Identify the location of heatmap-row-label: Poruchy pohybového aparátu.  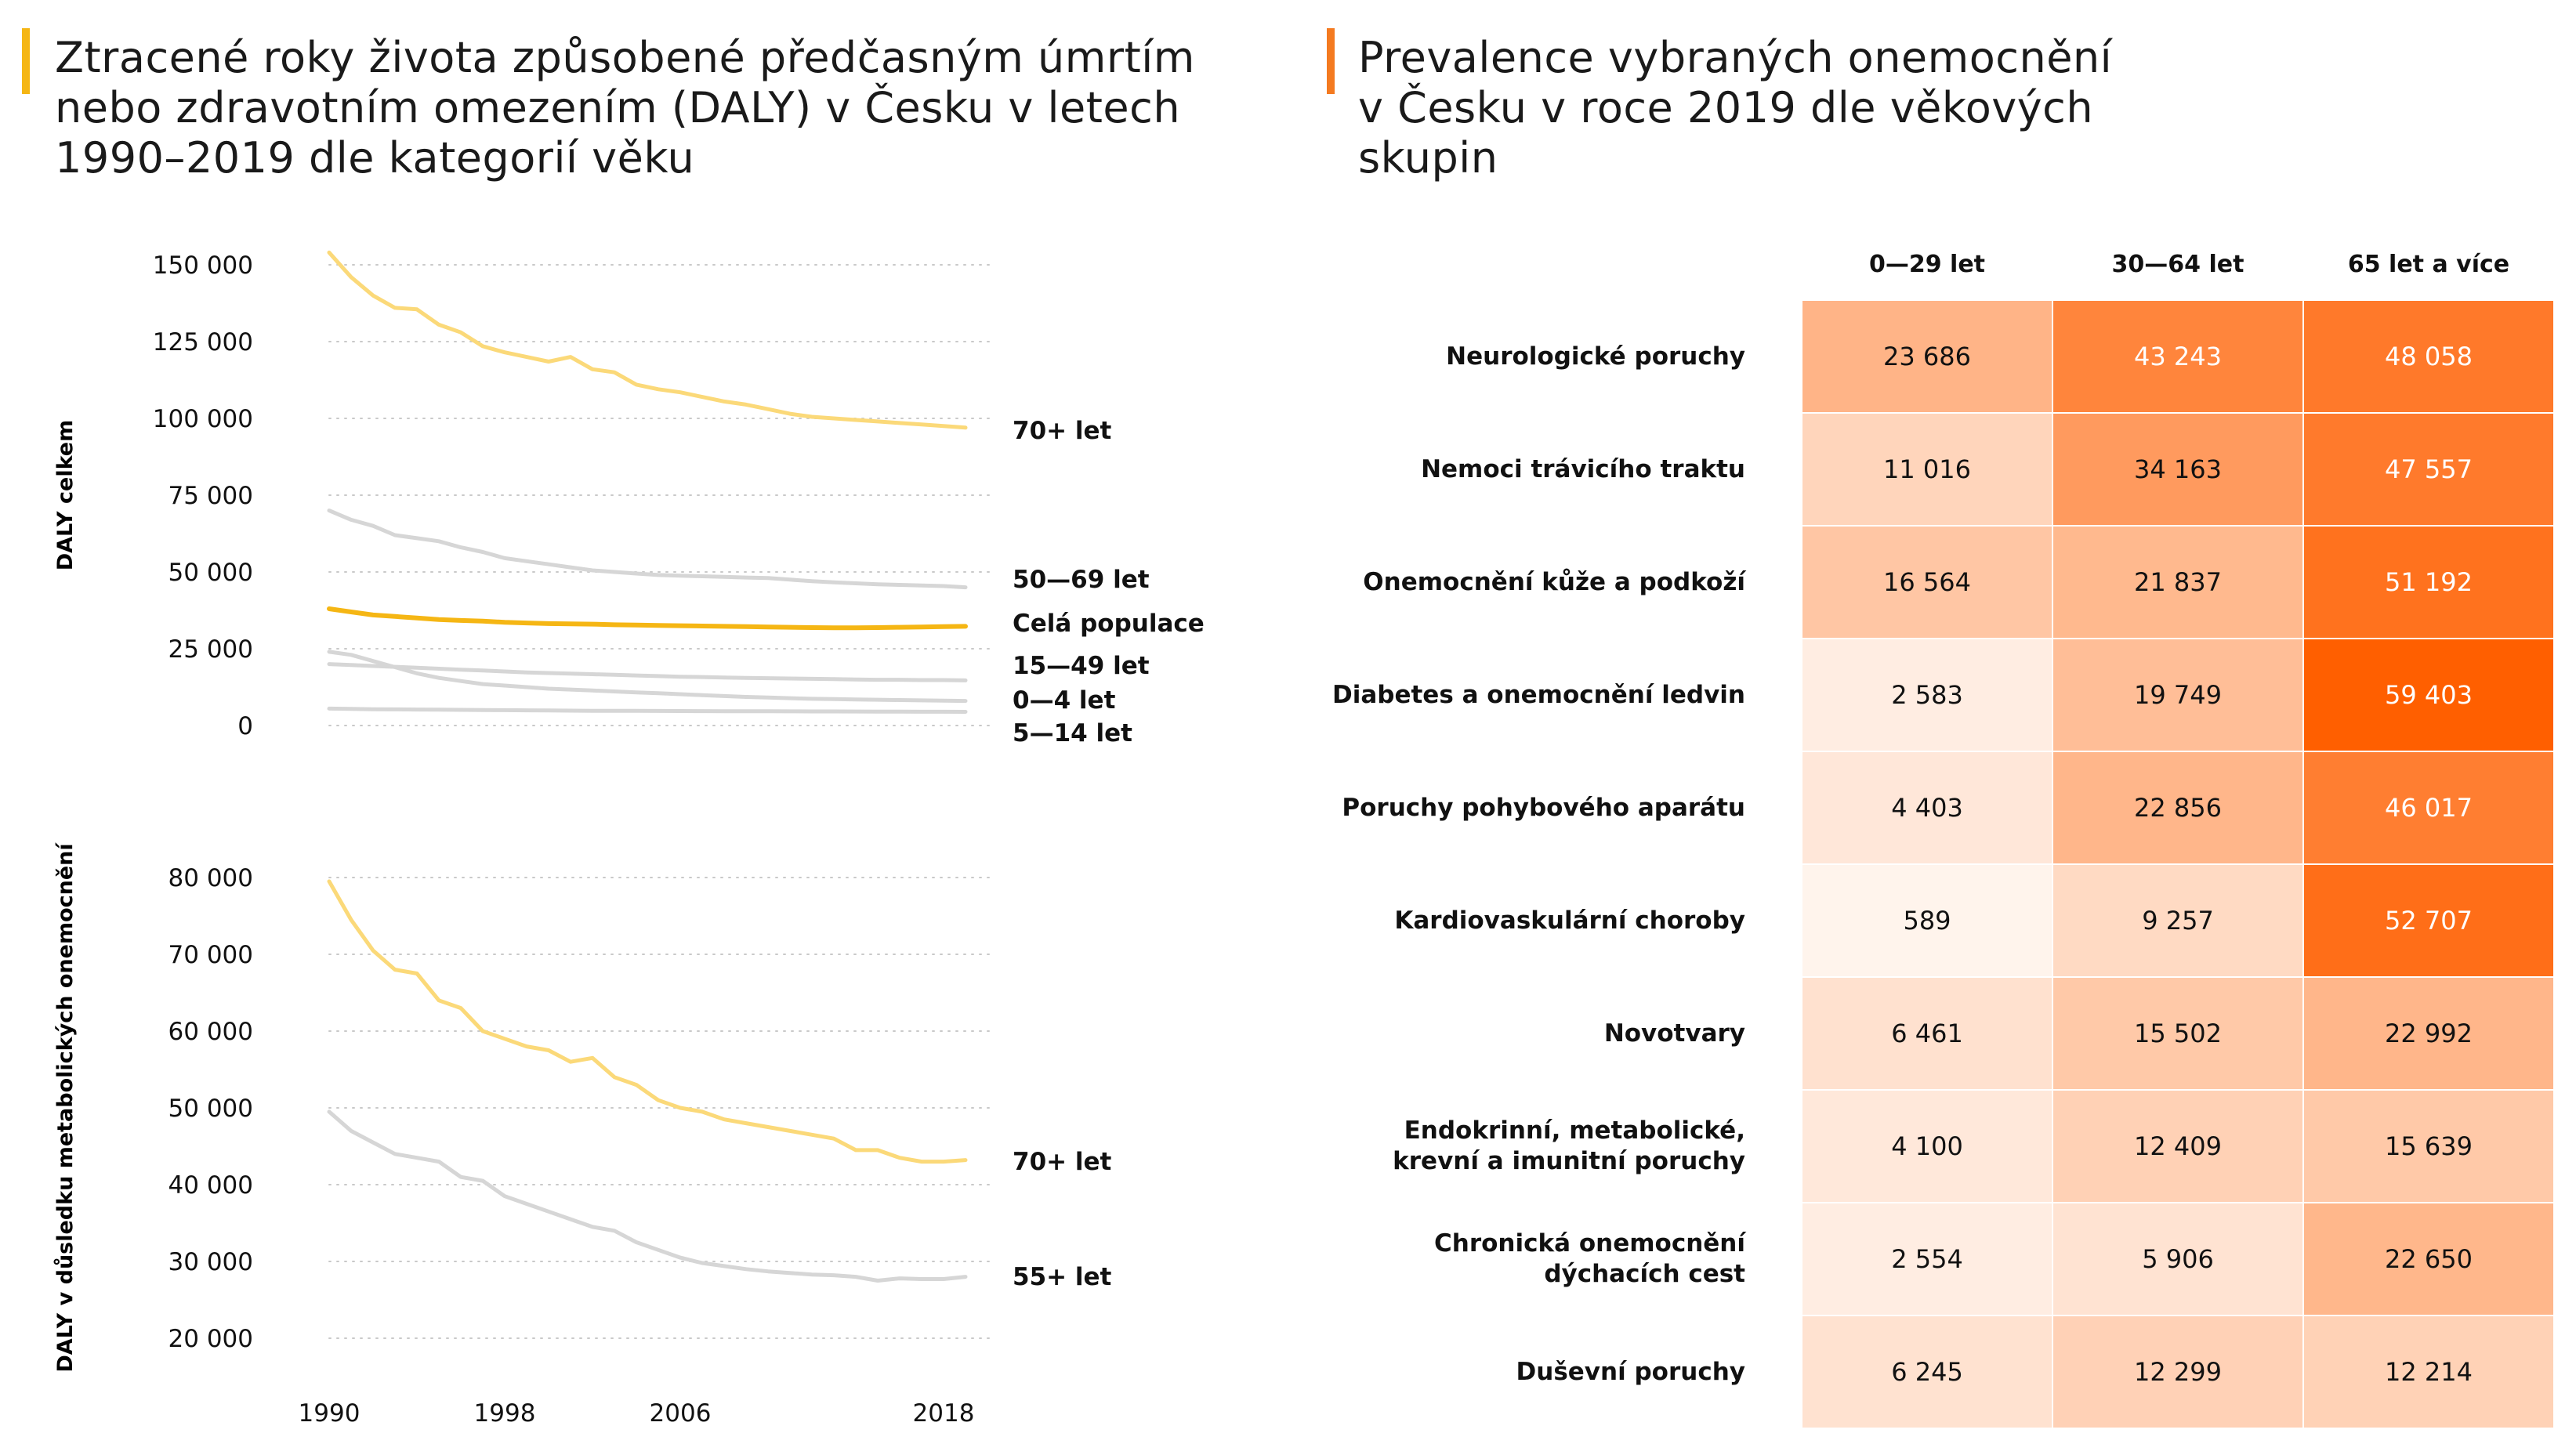
(1543, 807).